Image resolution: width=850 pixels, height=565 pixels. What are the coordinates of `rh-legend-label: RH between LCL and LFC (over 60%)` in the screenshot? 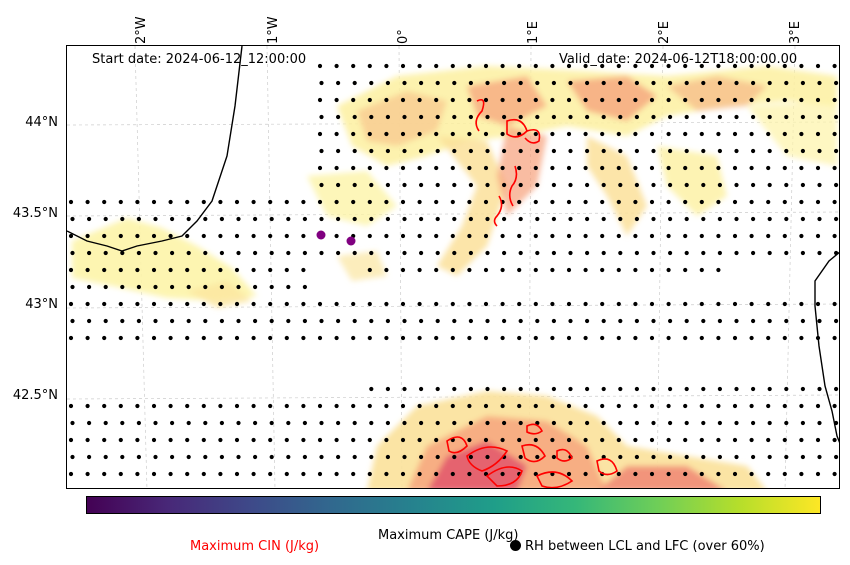 It's located at (645, 546).